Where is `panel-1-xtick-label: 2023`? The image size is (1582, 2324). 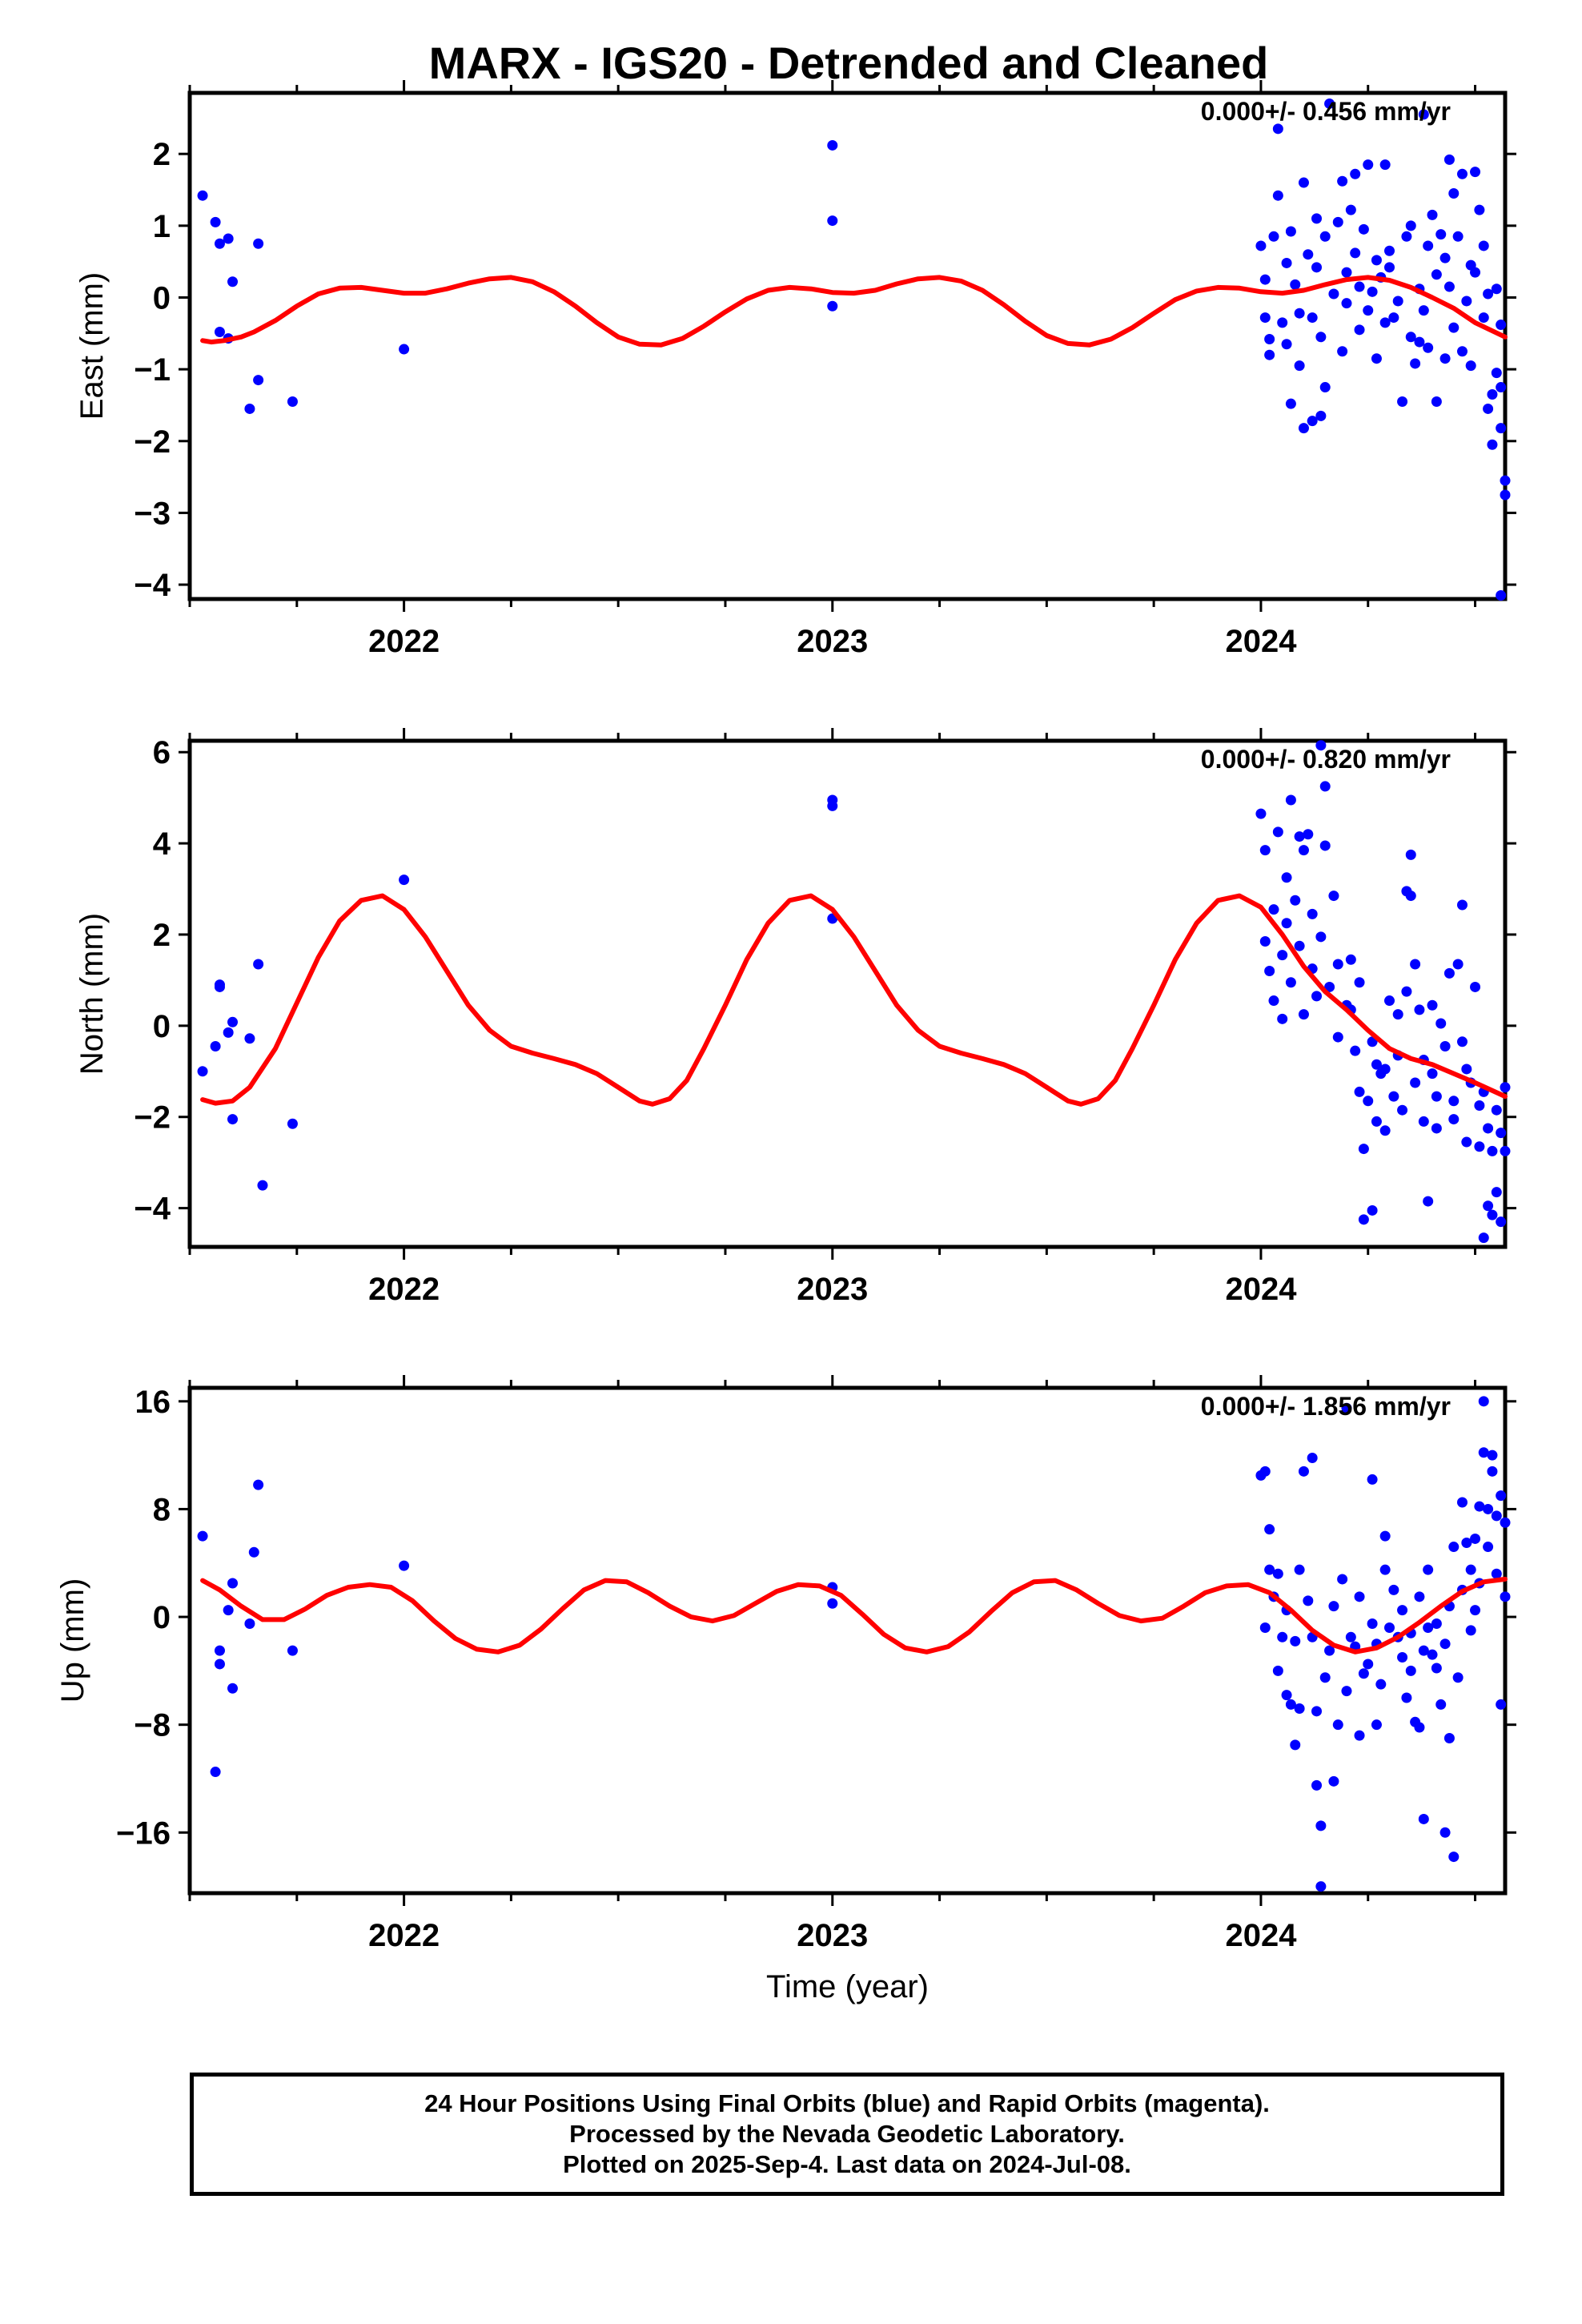 panel-1-xtick-label: 2023 is located at coordinates (832, 641).